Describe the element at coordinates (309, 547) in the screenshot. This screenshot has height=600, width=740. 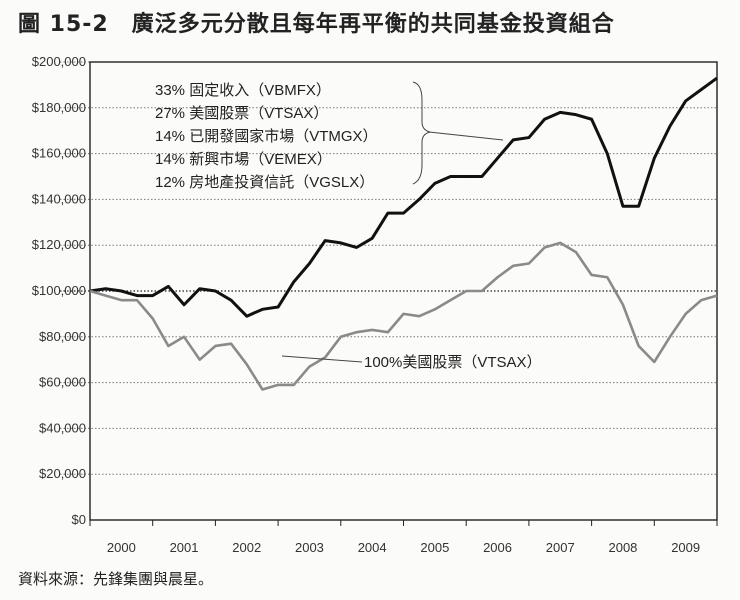
I see `x-tick-label: 2003` at that location.